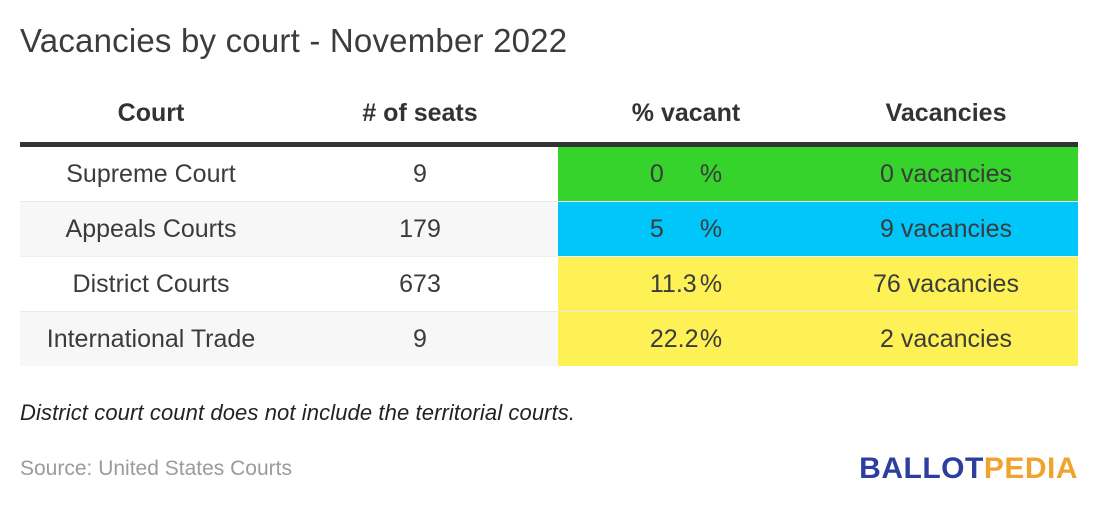 This screenshot has height=528, width=1098. What do you see at coordinates (946, 229) in the screenshot?
I see `vacancies-cell: 9 vacancies` at bounding box center [946, 229].